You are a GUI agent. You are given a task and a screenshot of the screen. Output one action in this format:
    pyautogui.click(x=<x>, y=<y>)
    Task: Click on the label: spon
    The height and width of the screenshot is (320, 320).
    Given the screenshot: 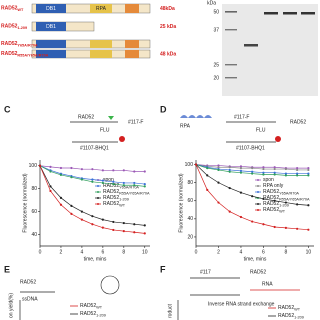 What is the action you would take?
    pyautogui.click(x=108, y=180)
    